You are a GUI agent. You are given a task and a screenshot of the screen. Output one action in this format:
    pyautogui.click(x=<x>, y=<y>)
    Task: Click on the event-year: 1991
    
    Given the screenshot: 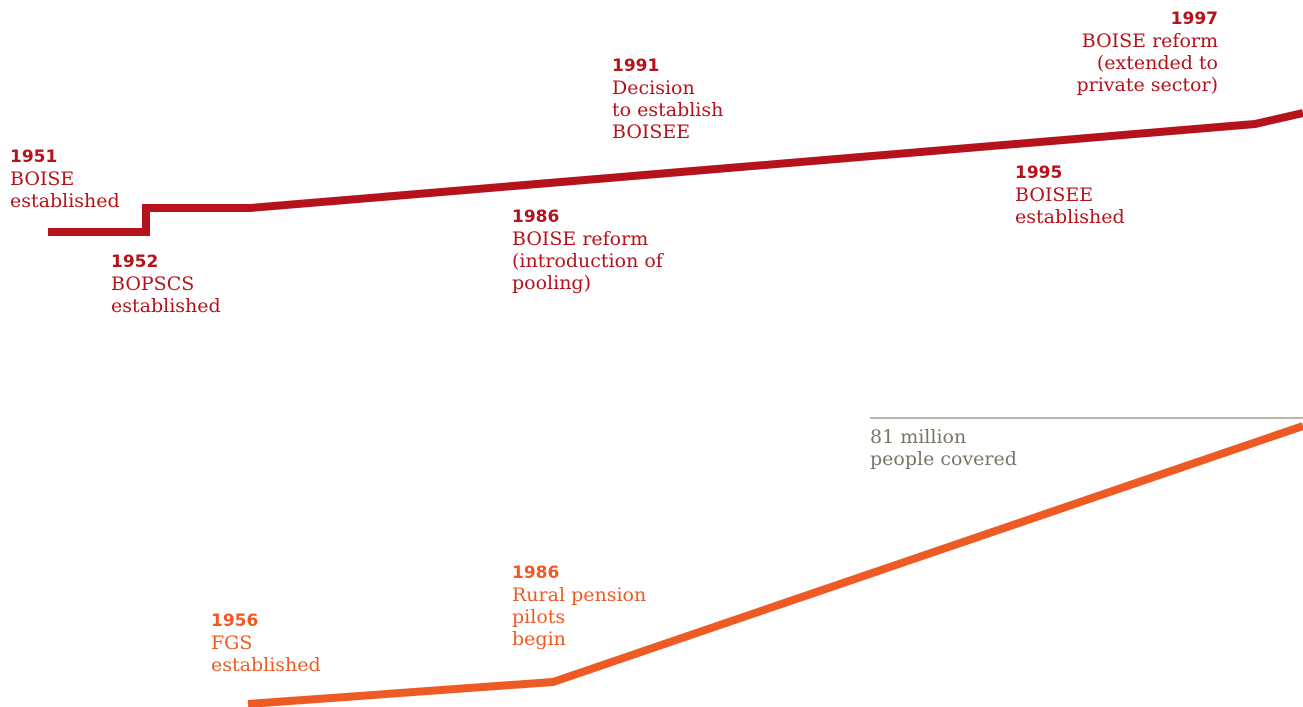 What is the action you would take?
    pyautogui.click(x=636, y=66)
    